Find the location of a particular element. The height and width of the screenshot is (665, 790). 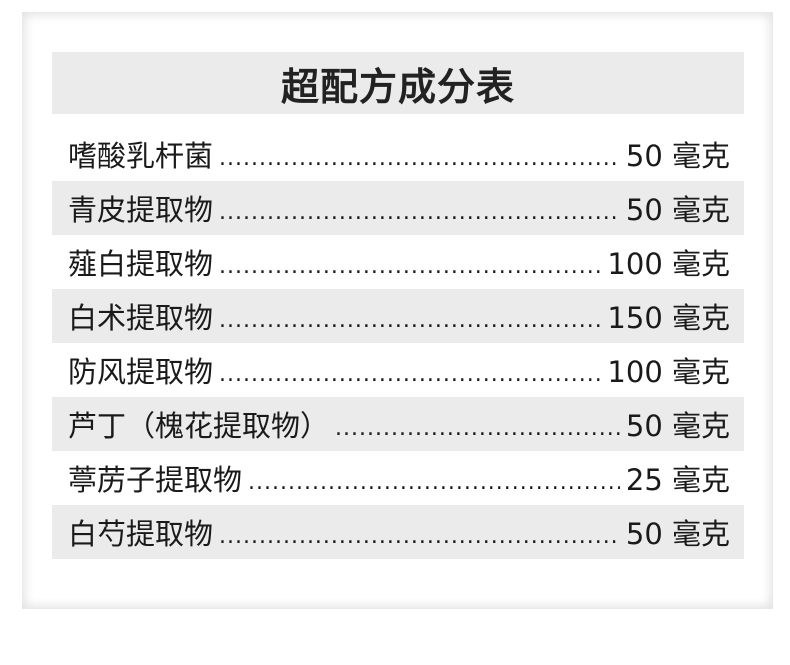

ingredient-name: 葶苈子提取物 is located at coordinates (155, 480).